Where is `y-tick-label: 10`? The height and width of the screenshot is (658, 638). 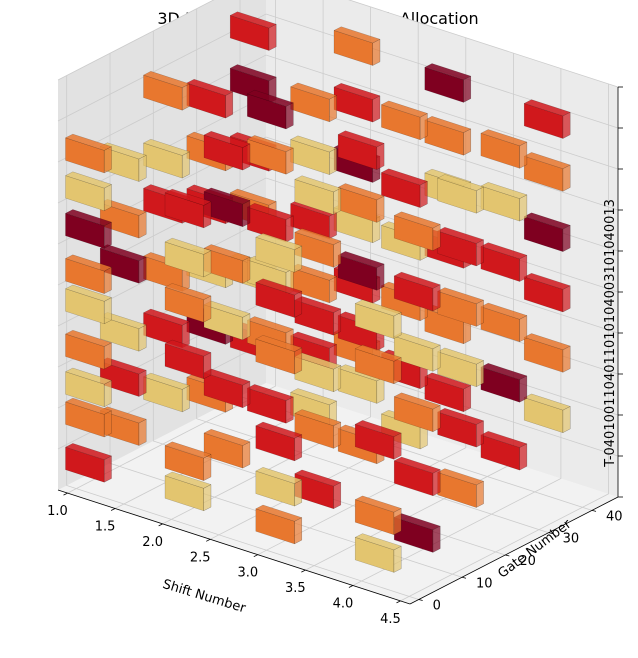
y-tick-label: 10 is located at coordinates (484, 583).